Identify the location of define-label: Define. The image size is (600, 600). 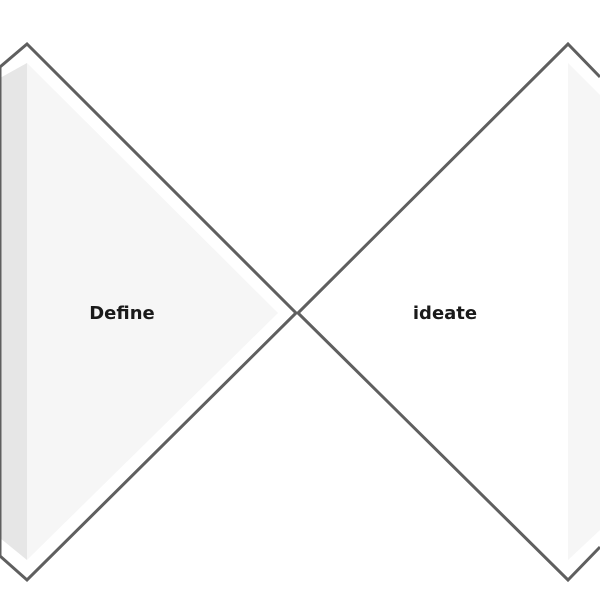
(122, 313).